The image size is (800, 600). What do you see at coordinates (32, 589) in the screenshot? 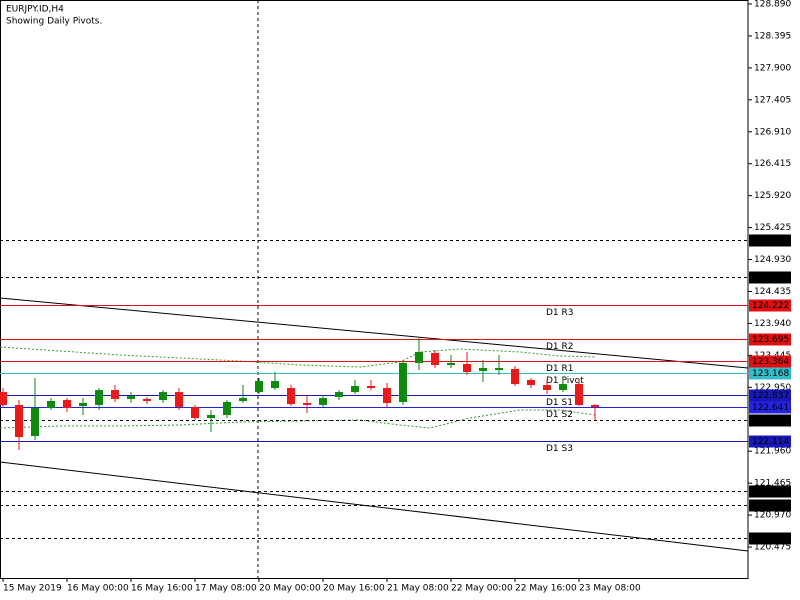
I see `x-tick-label: 15 May 2019` at bounding box center [32, 589].